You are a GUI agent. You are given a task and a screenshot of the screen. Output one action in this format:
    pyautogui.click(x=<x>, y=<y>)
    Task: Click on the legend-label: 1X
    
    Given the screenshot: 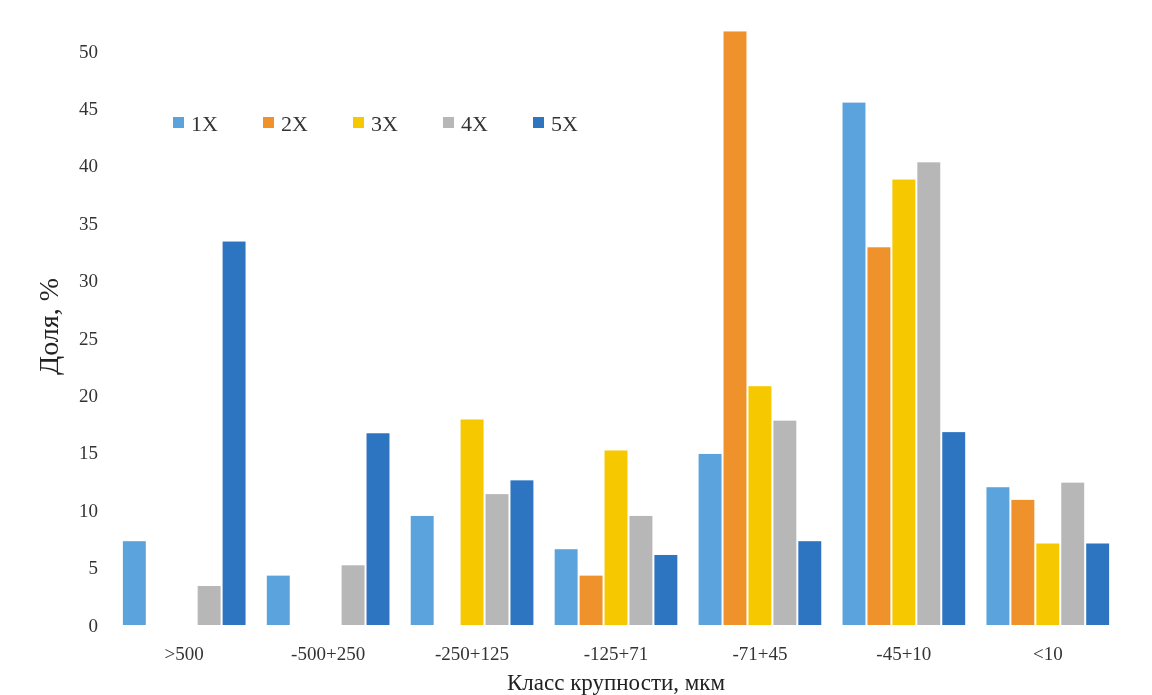 What is the action you would take?
    pyautogui.click(x=204, y=123)
    